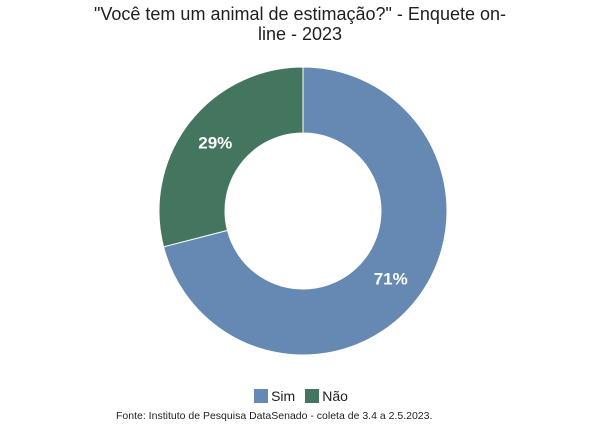  Describe the element at coordinates (301, 396) in the screenshot. I see `legend: Sim Não` at that location.